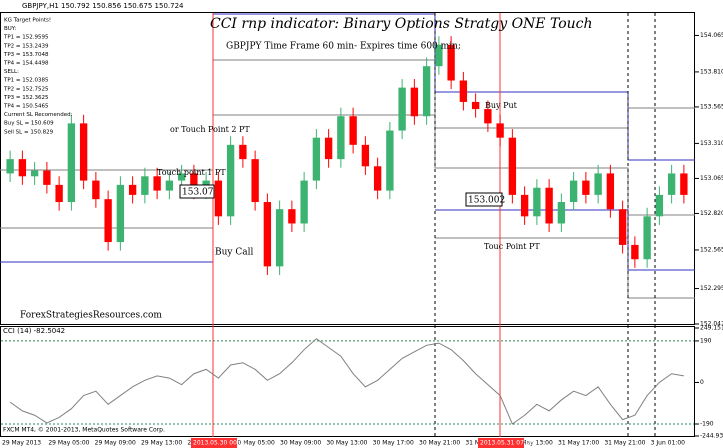 Image resolution: width=723 pixels, height=448 pixels. What do you see at coordinates (711, 213) in the screenshot?
I see `y-tick-label: 152.820` at bounding box center [711, 213].